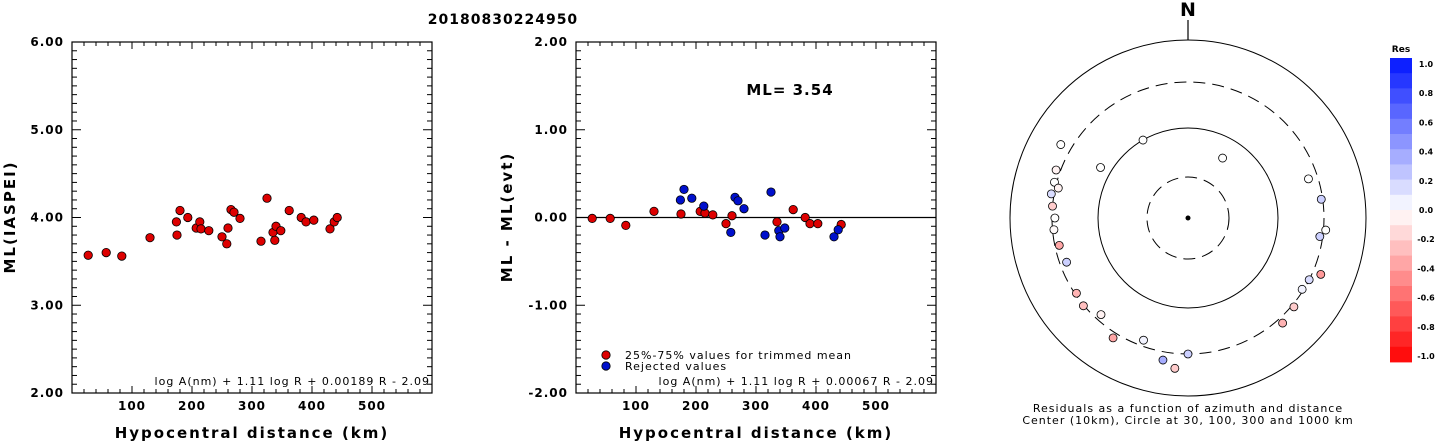 The width and height of the screenshot is (1437, 441). I want to click on x-tick-label: 100, so click(636, 406).